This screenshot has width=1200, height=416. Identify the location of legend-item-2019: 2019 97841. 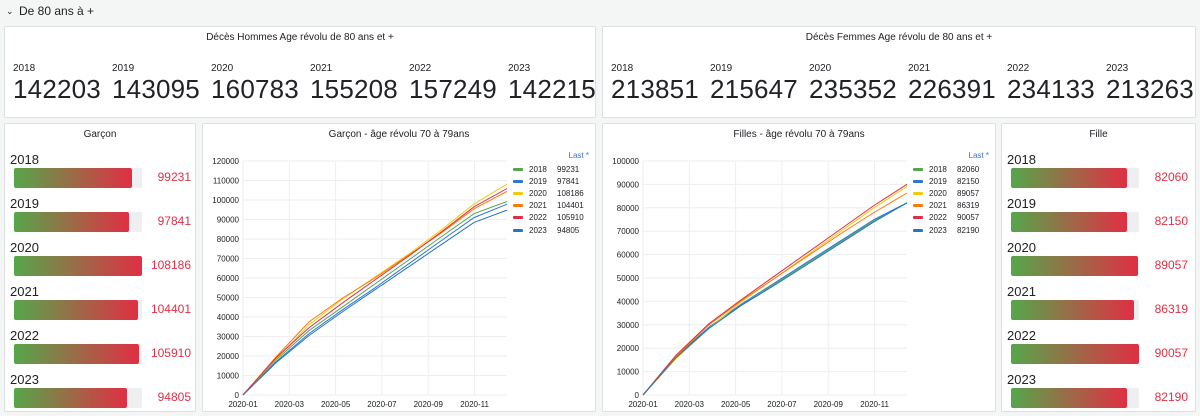
(553, 181).